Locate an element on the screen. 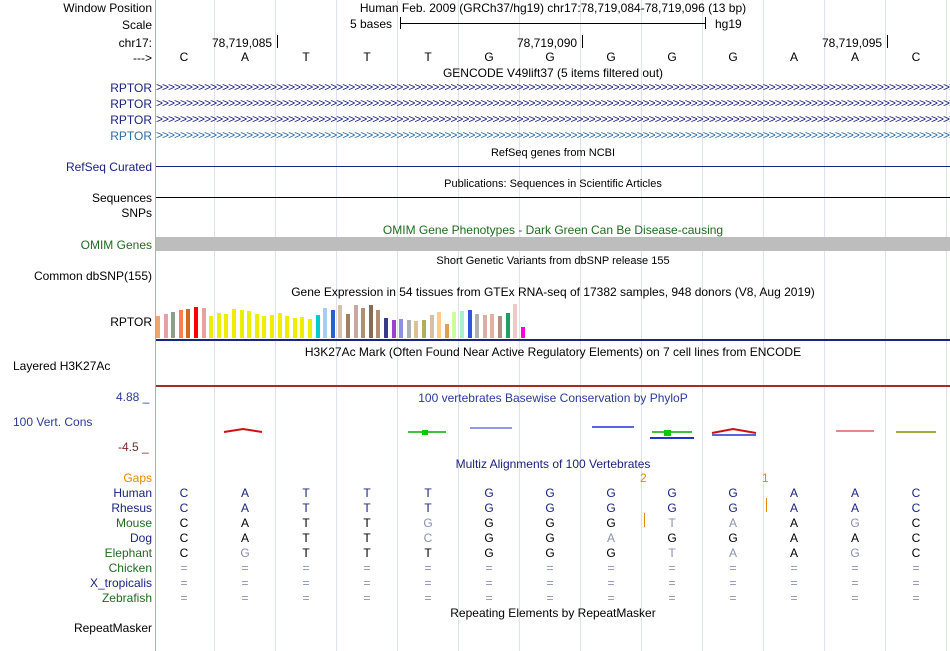 The height and width of the screenshot is (651, 950). strand-label: ---> is located at coordinates (142, 58).